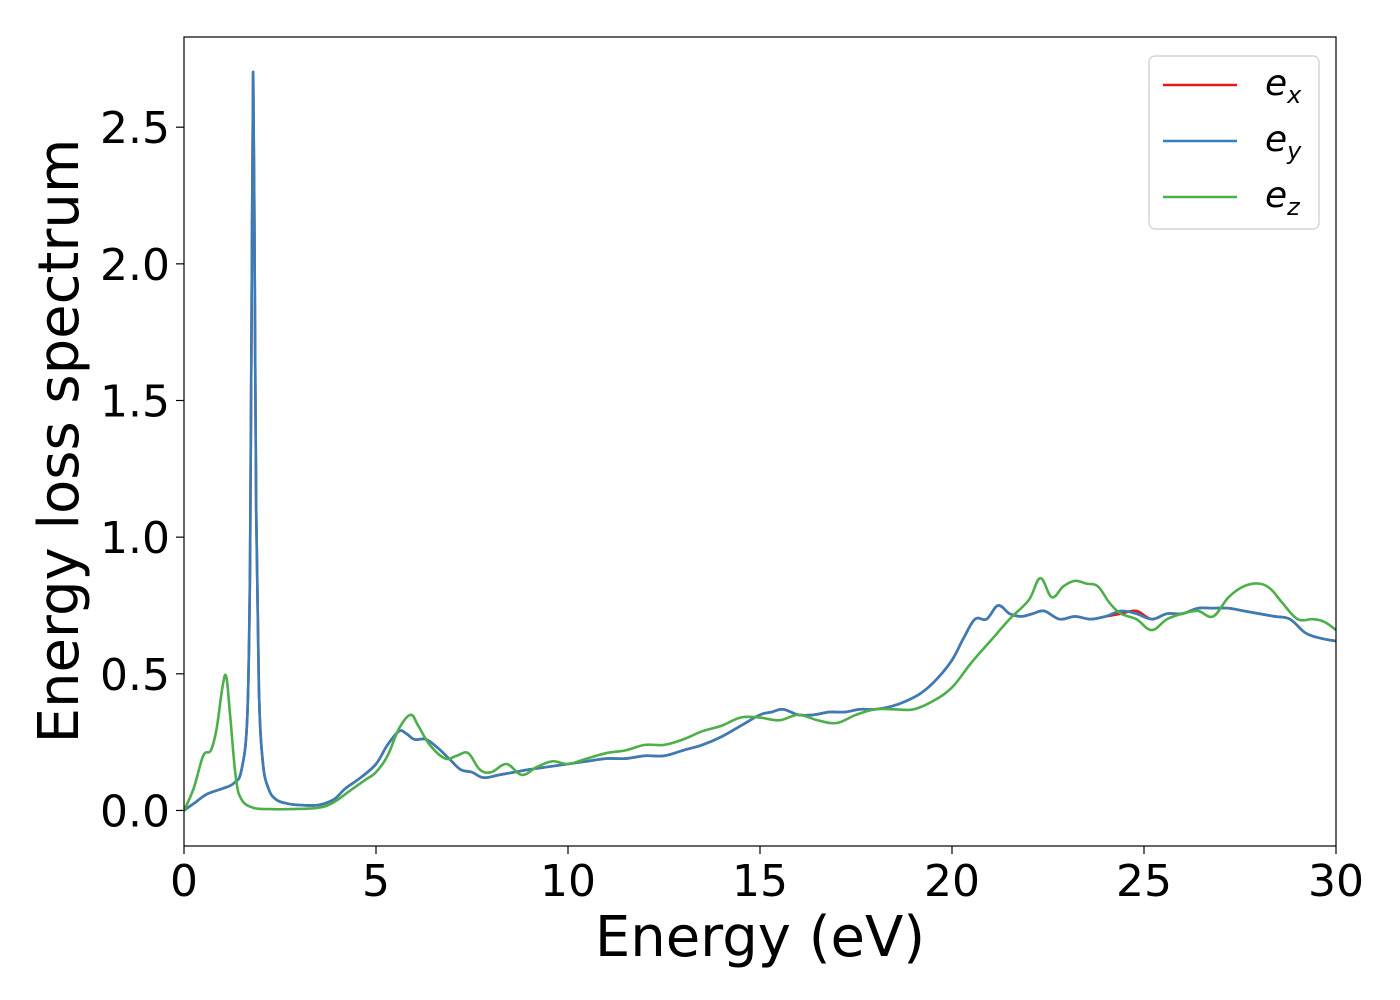  I want to click on x-tick-label: 5, so click(376, 881).